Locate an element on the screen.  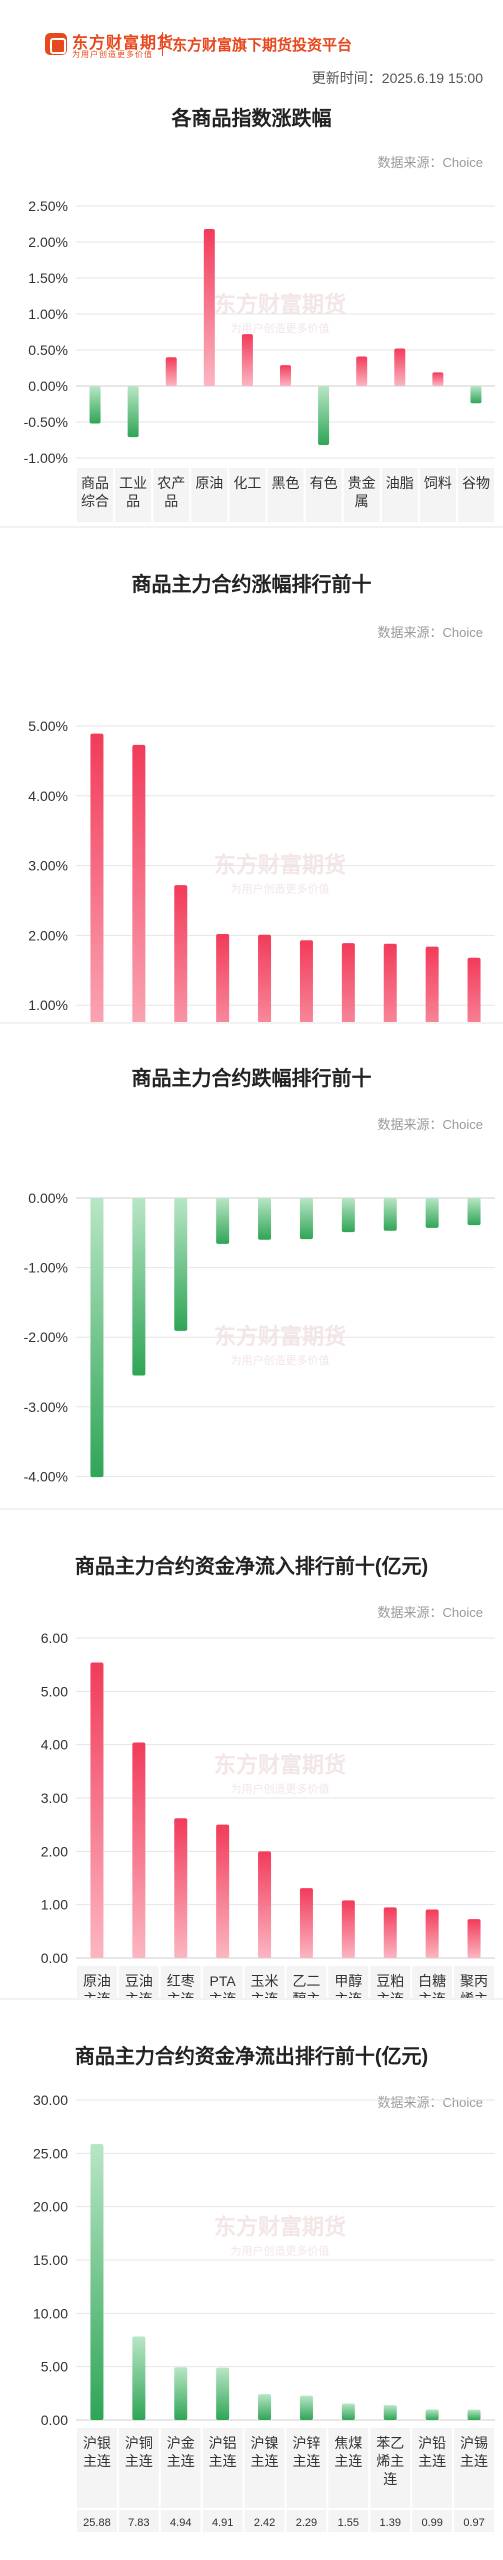
value-label: 2.29 is located at coordinates (306, 2523).